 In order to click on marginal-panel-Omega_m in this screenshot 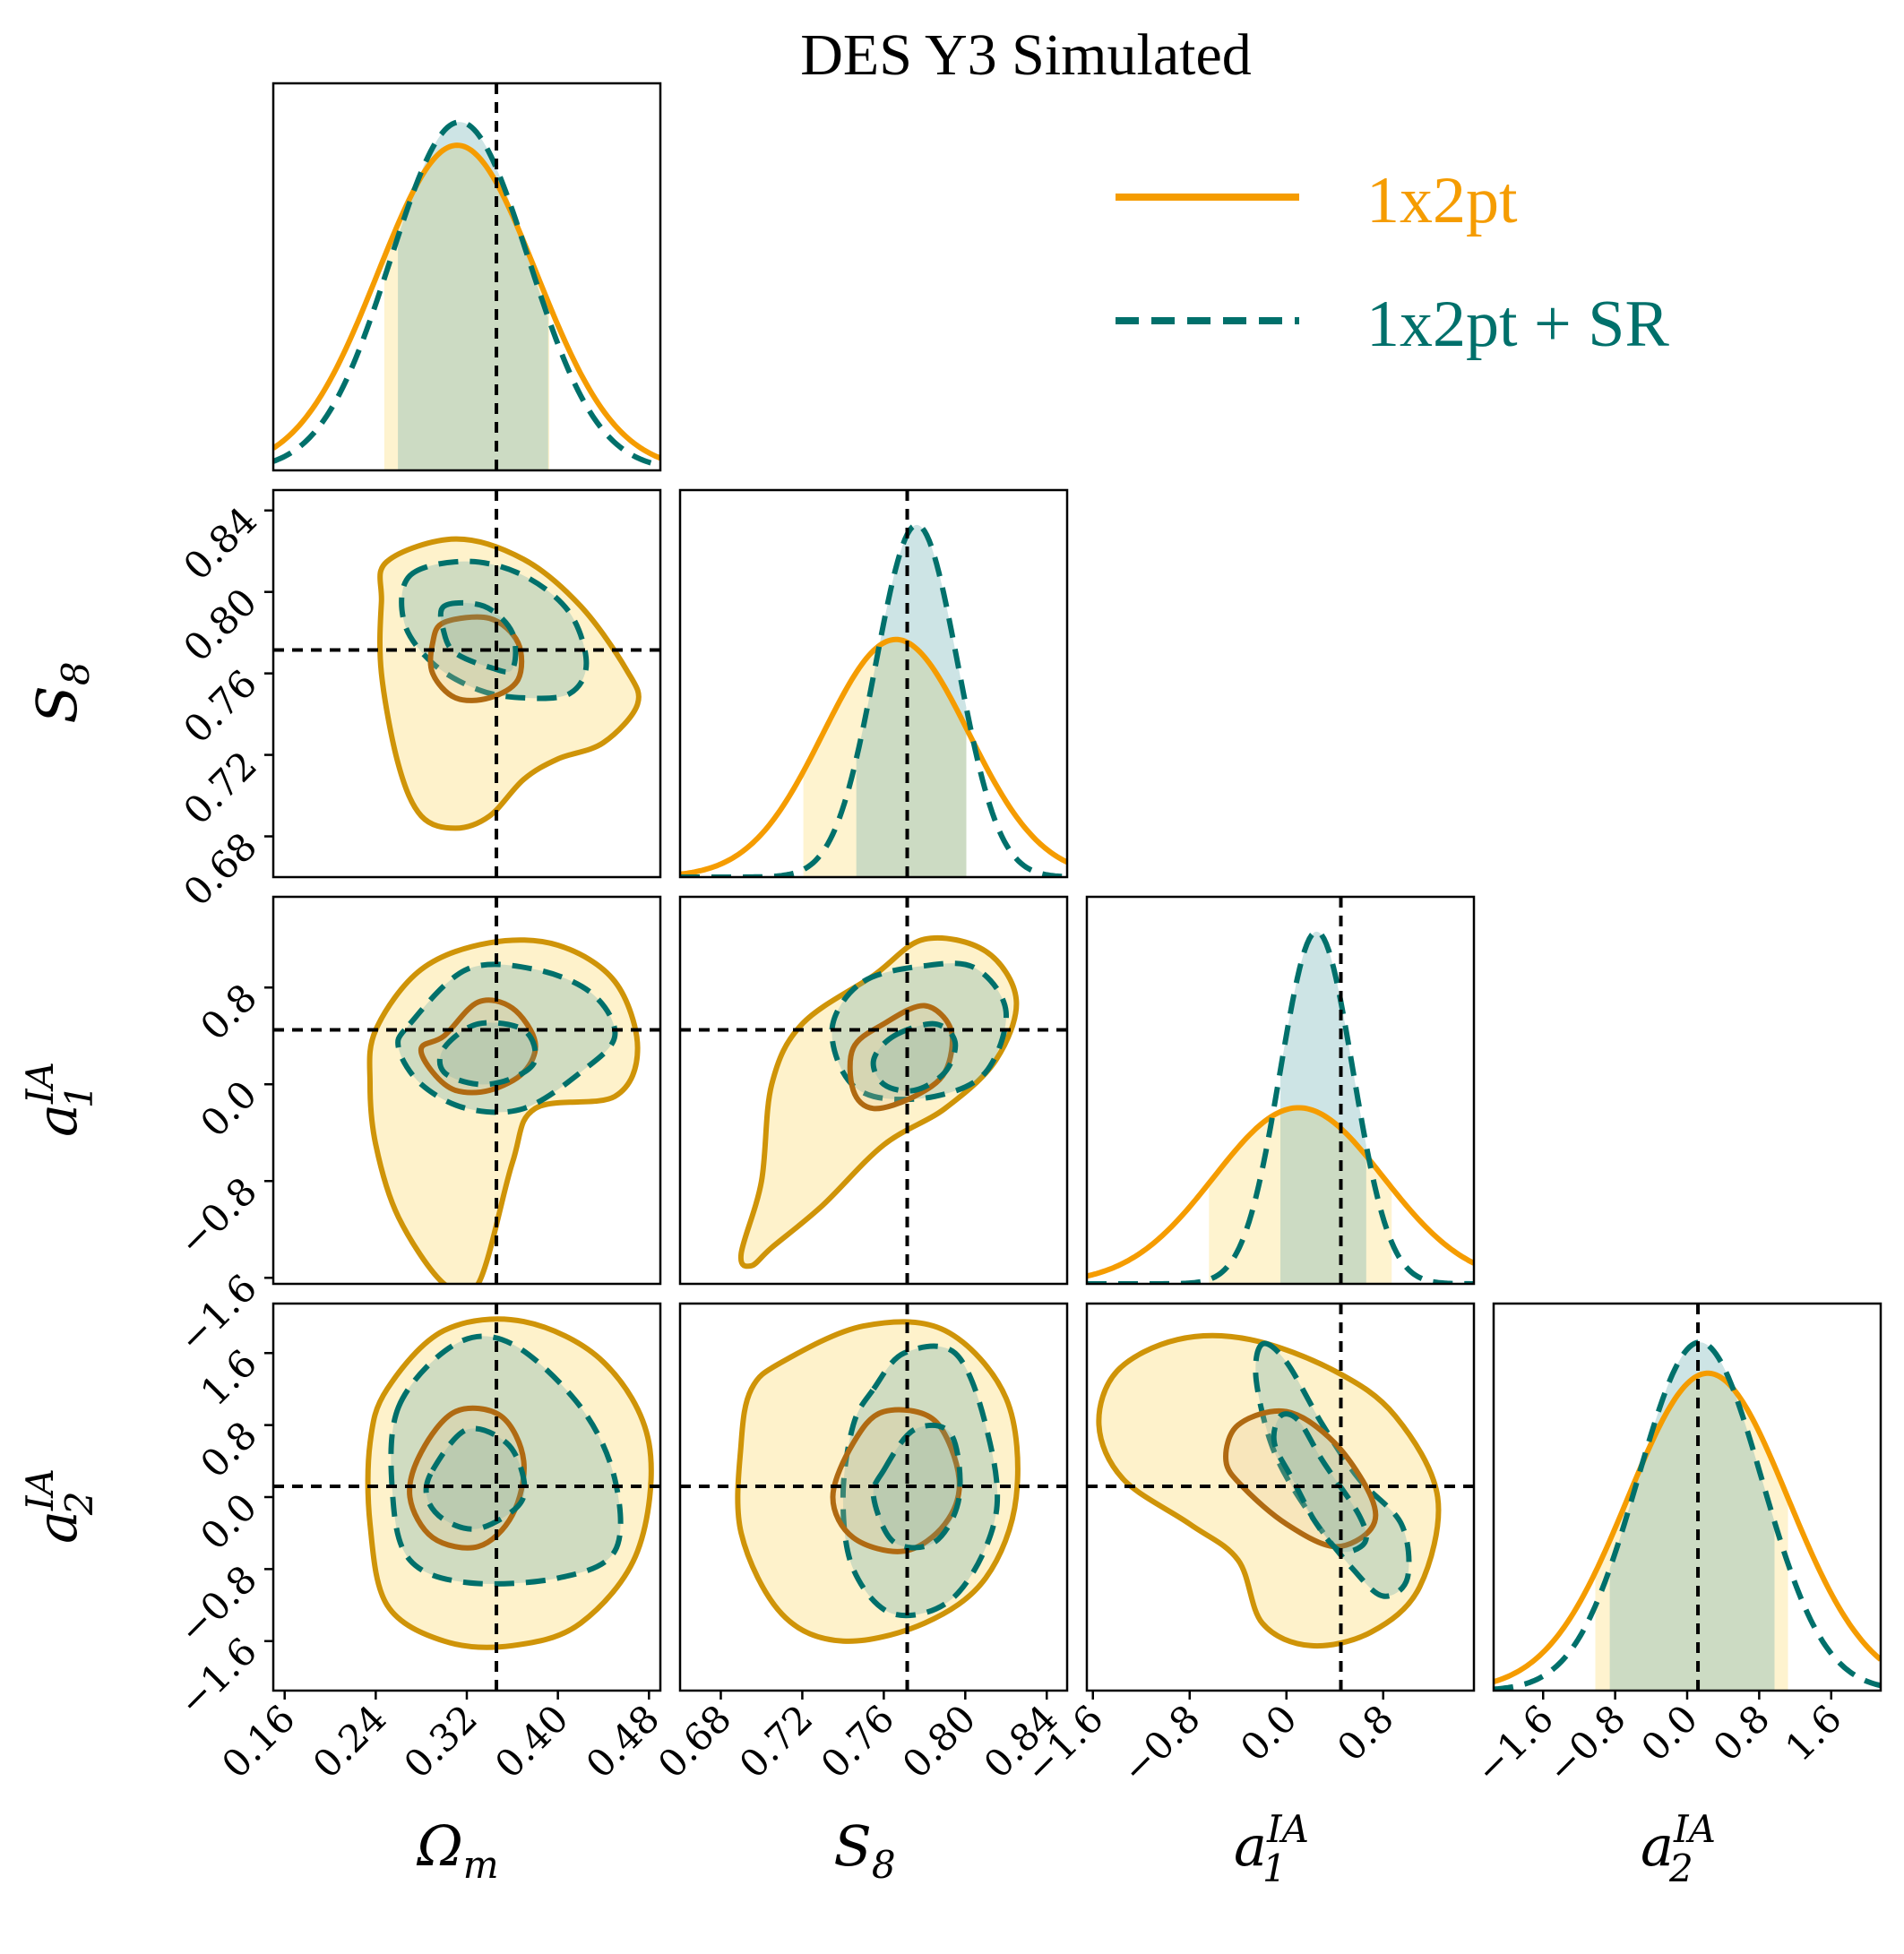, I will do `click(466, 276)`.